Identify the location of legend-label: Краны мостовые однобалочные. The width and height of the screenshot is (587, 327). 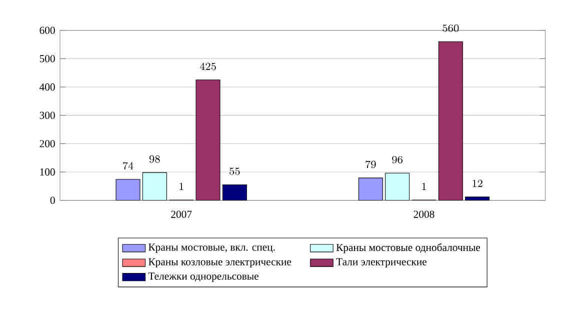
(408, 248).